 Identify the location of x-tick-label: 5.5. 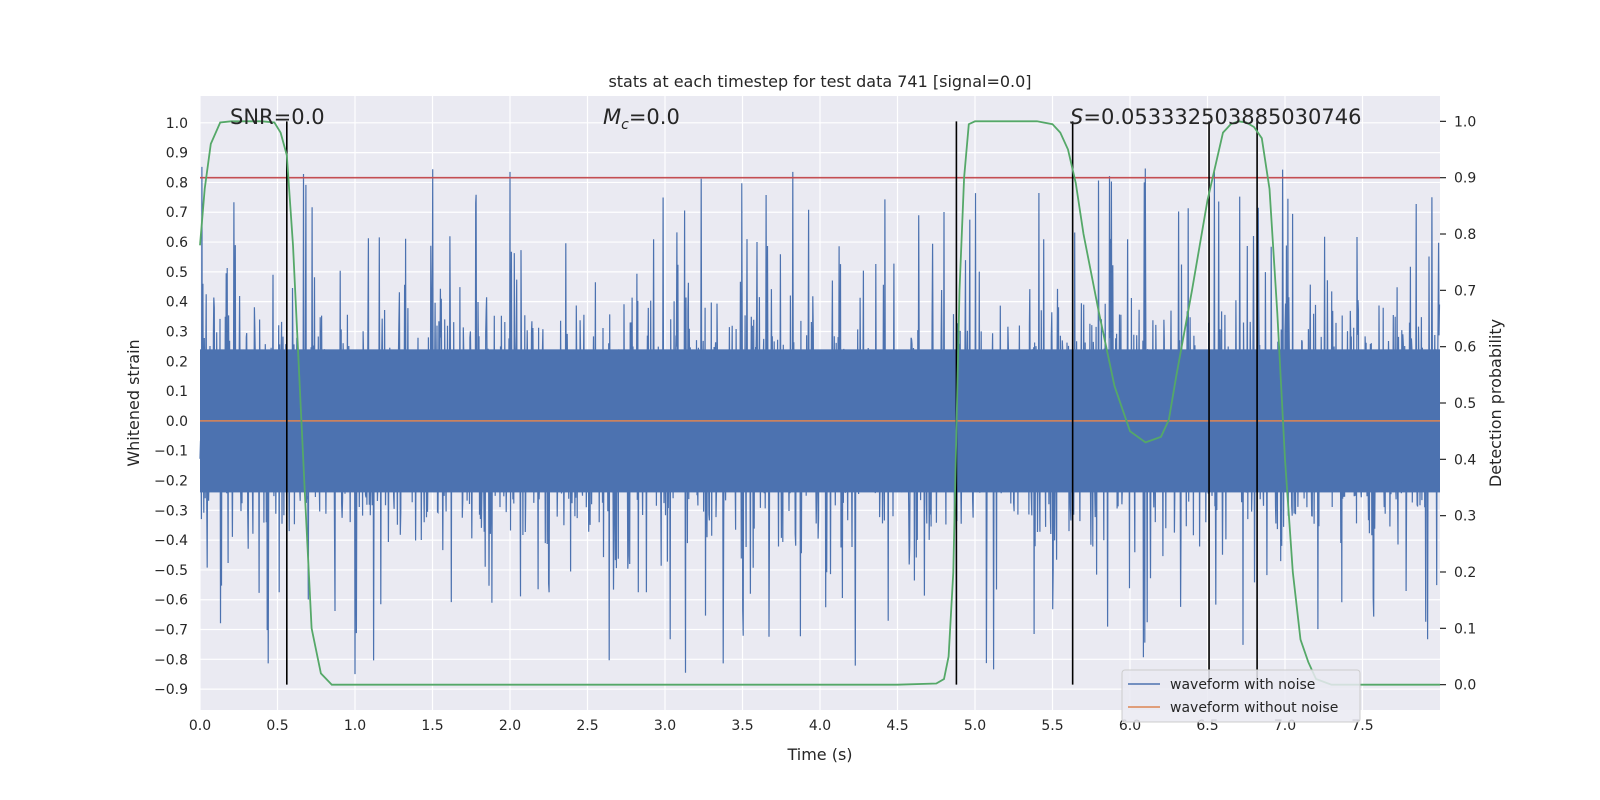
(1052, 726).